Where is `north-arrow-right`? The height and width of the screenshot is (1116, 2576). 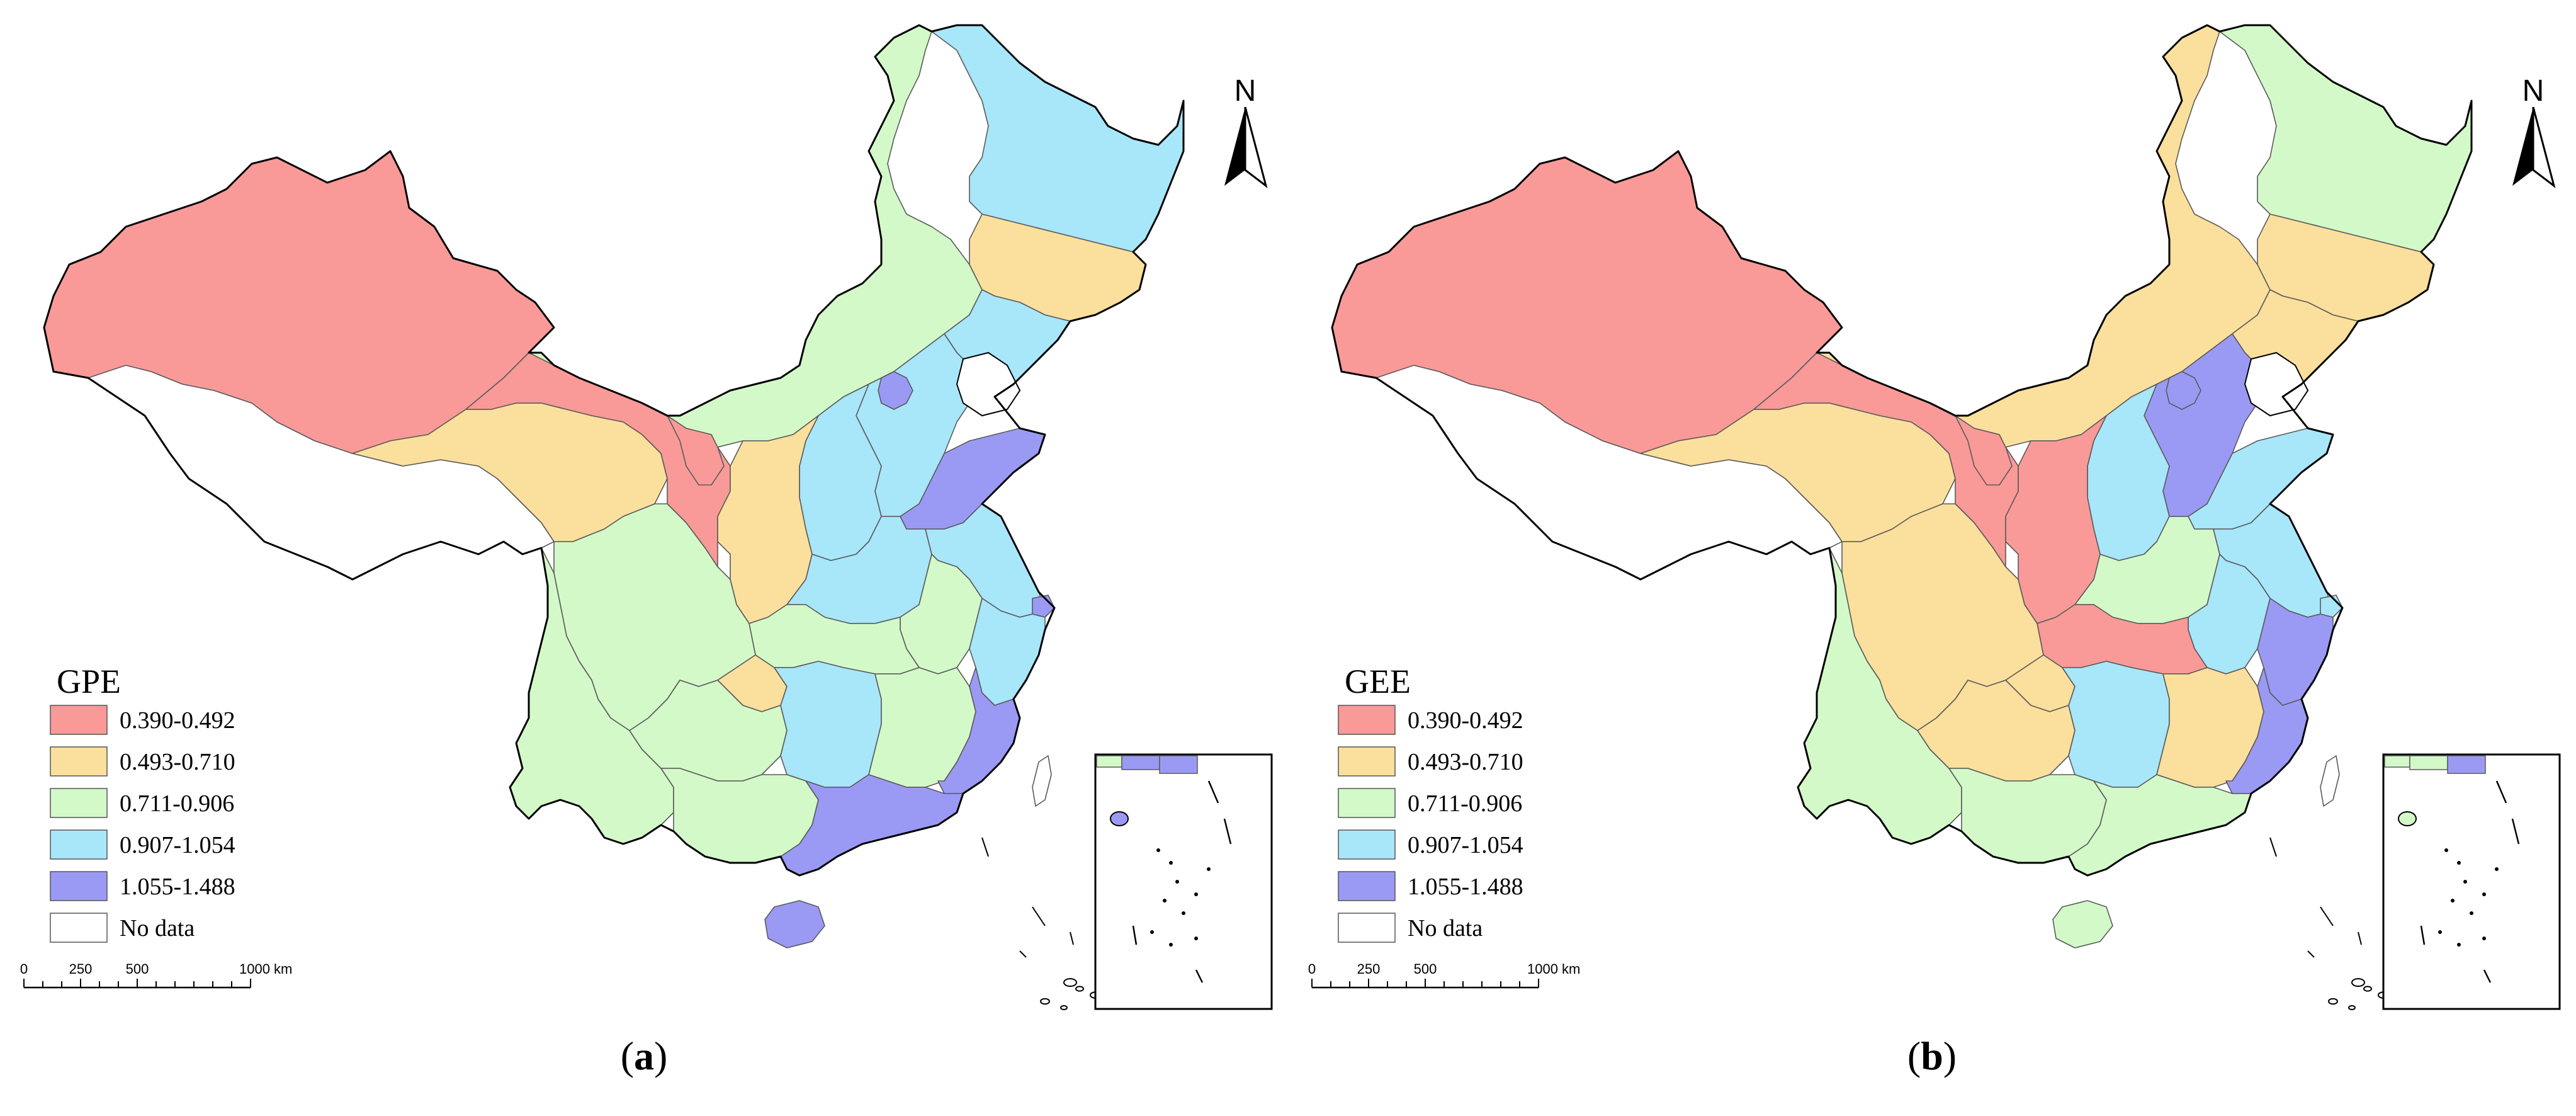
north-arrow-right is located at coordinates (2544, 147).